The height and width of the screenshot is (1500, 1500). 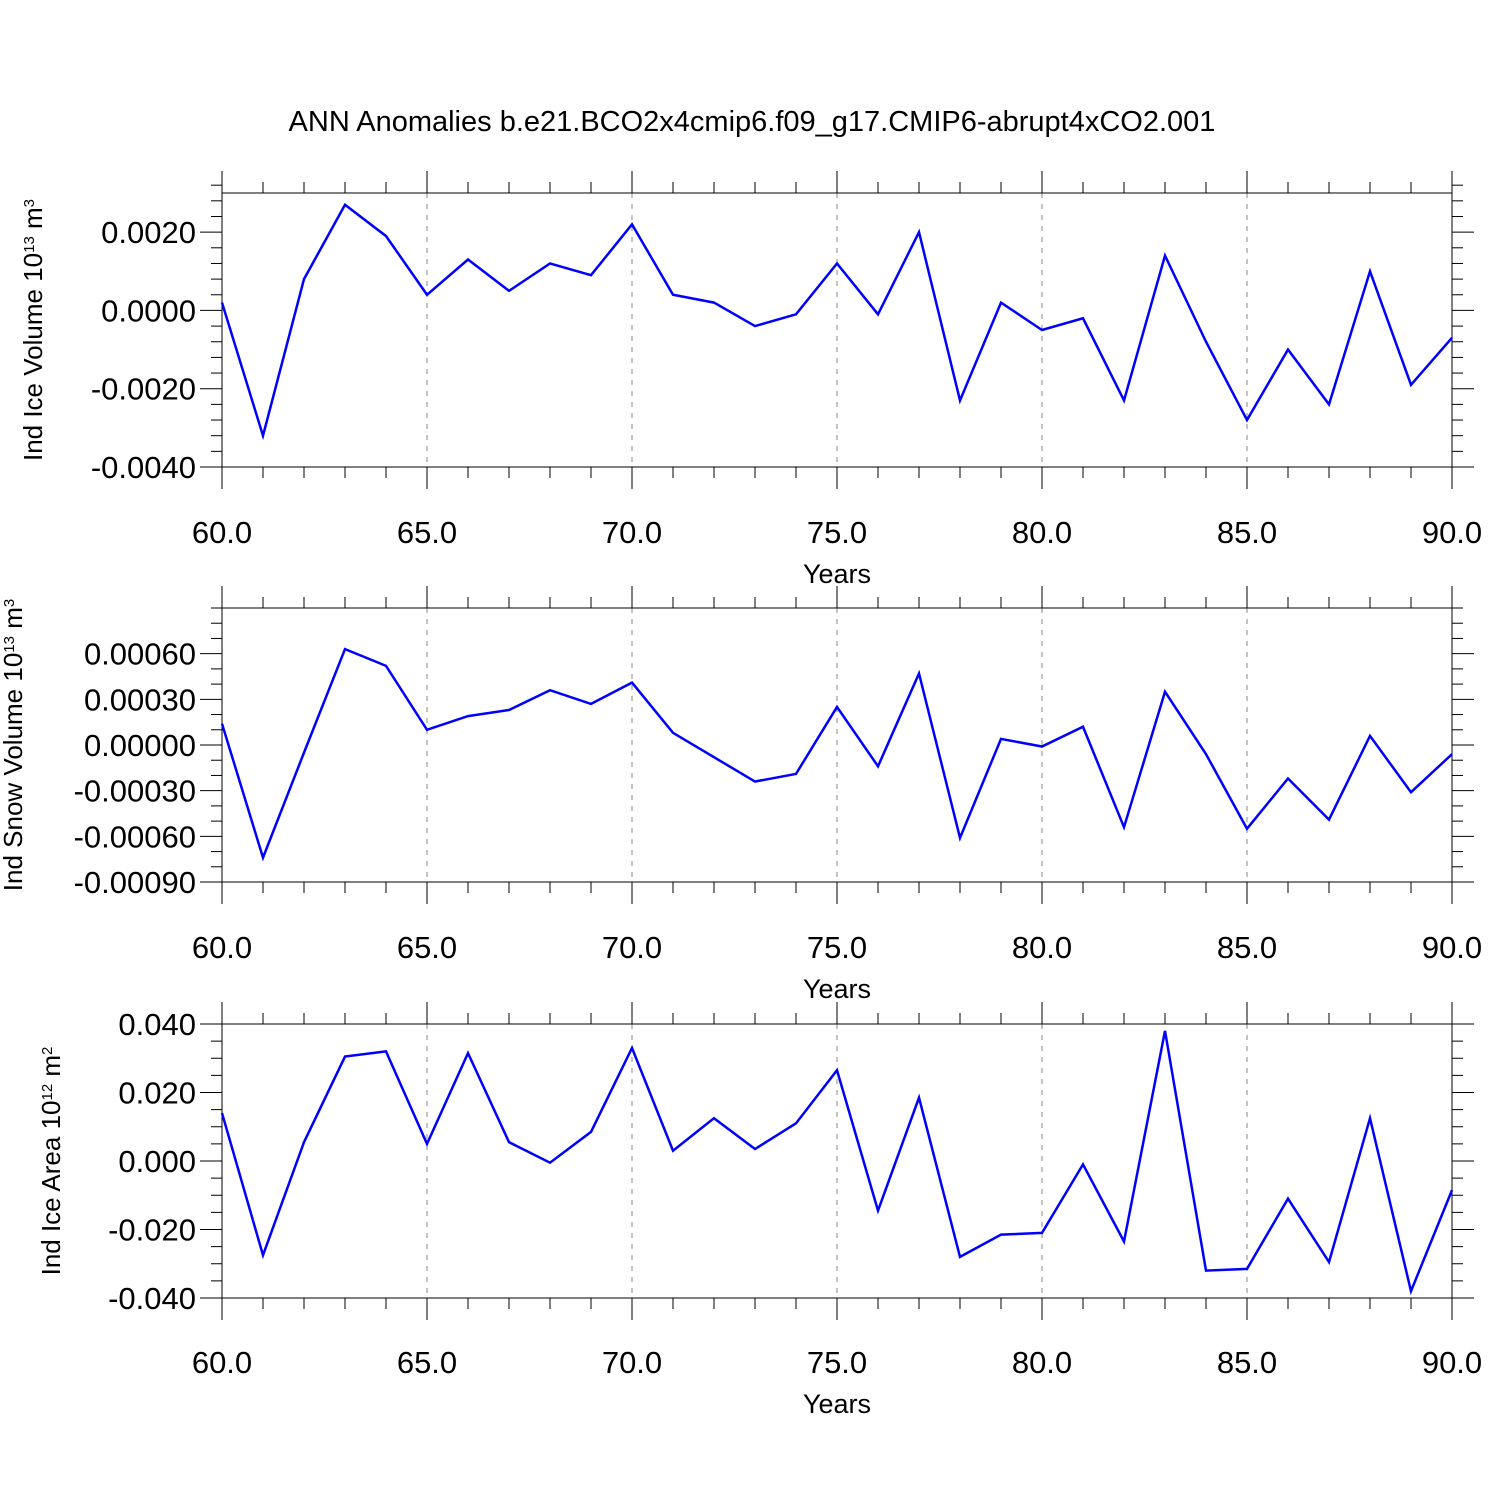 I want to click on y-axis-title: Ind Ice Volume 1013 m3, so click(x=33, y=330).